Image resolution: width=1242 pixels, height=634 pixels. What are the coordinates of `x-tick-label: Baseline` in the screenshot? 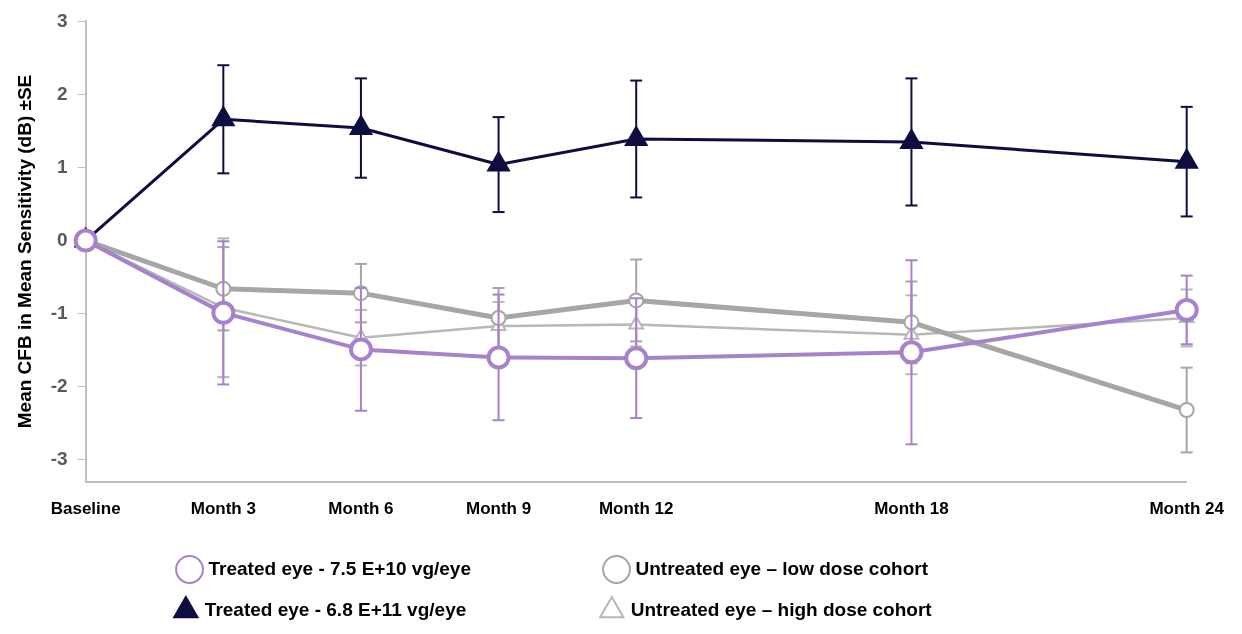 It's located at (85, 509).